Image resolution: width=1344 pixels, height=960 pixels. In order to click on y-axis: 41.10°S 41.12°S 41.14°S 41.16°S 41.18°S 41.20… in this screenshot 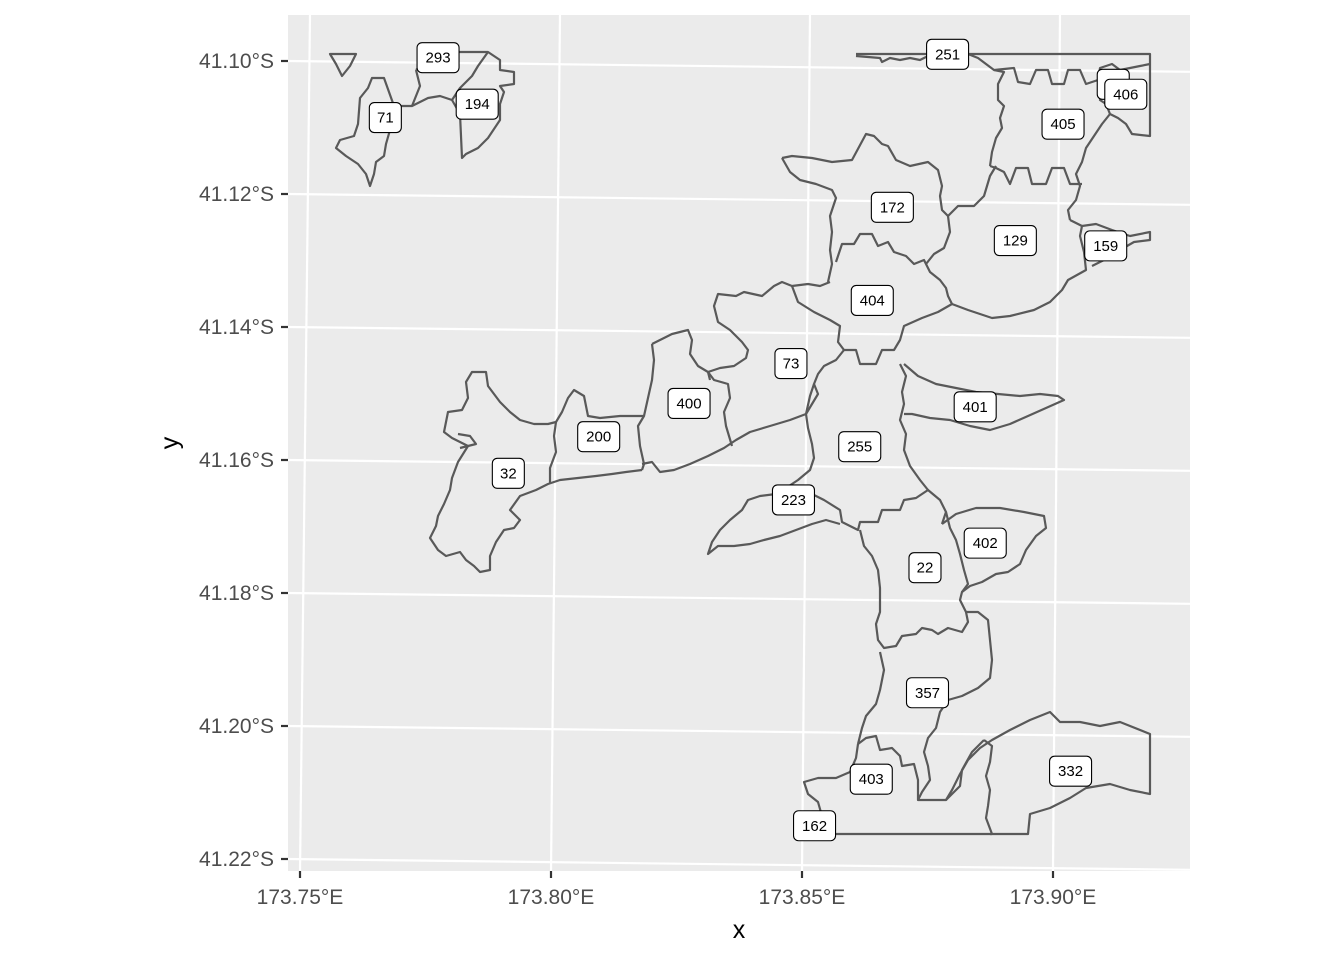, I will do `click(243, 460)`.